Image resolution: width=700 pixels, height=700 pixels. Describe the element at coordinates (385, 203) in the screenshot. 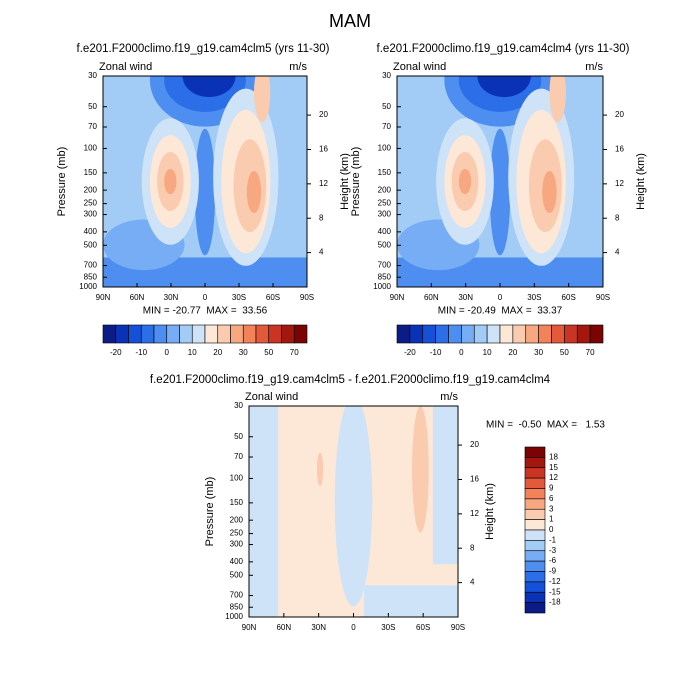

I see `y-tick-label: 250` at that location.